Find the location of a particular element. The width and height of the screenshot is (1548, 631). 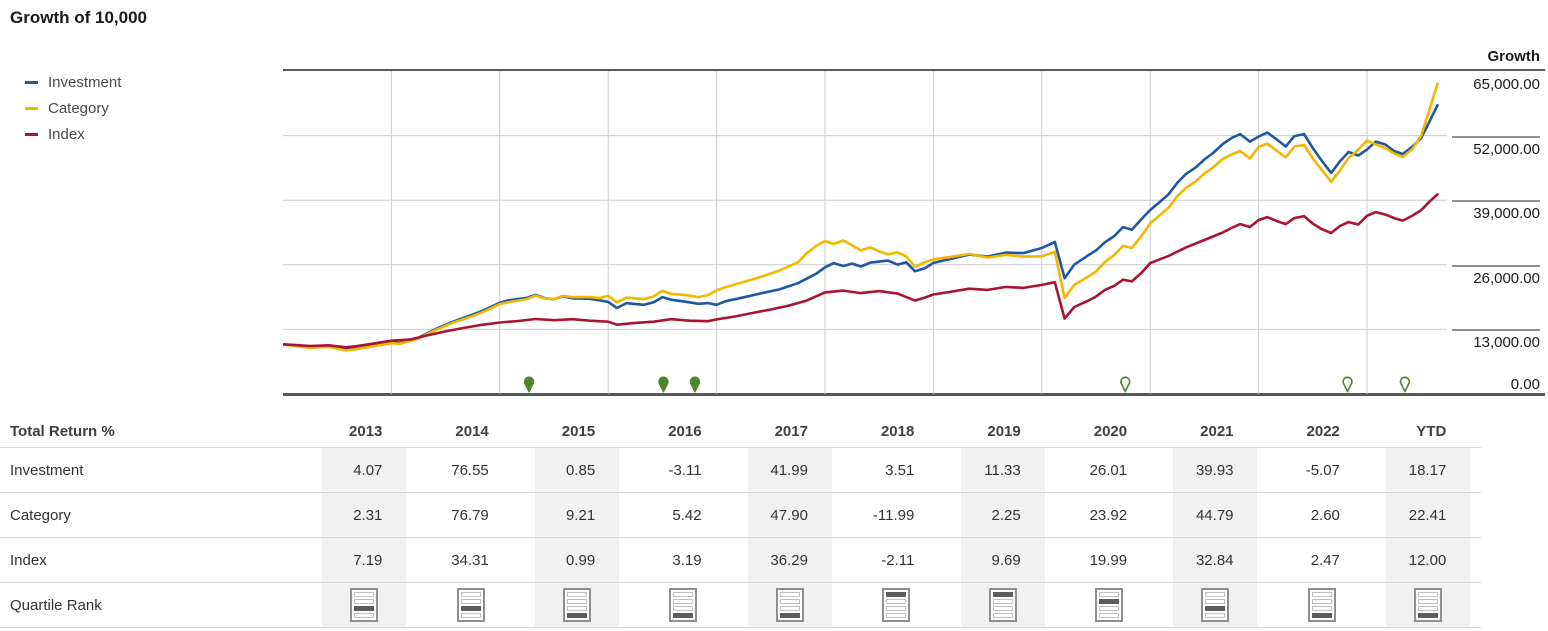

table-header-year-2017: 2017 is located at coordinates (791, 431).